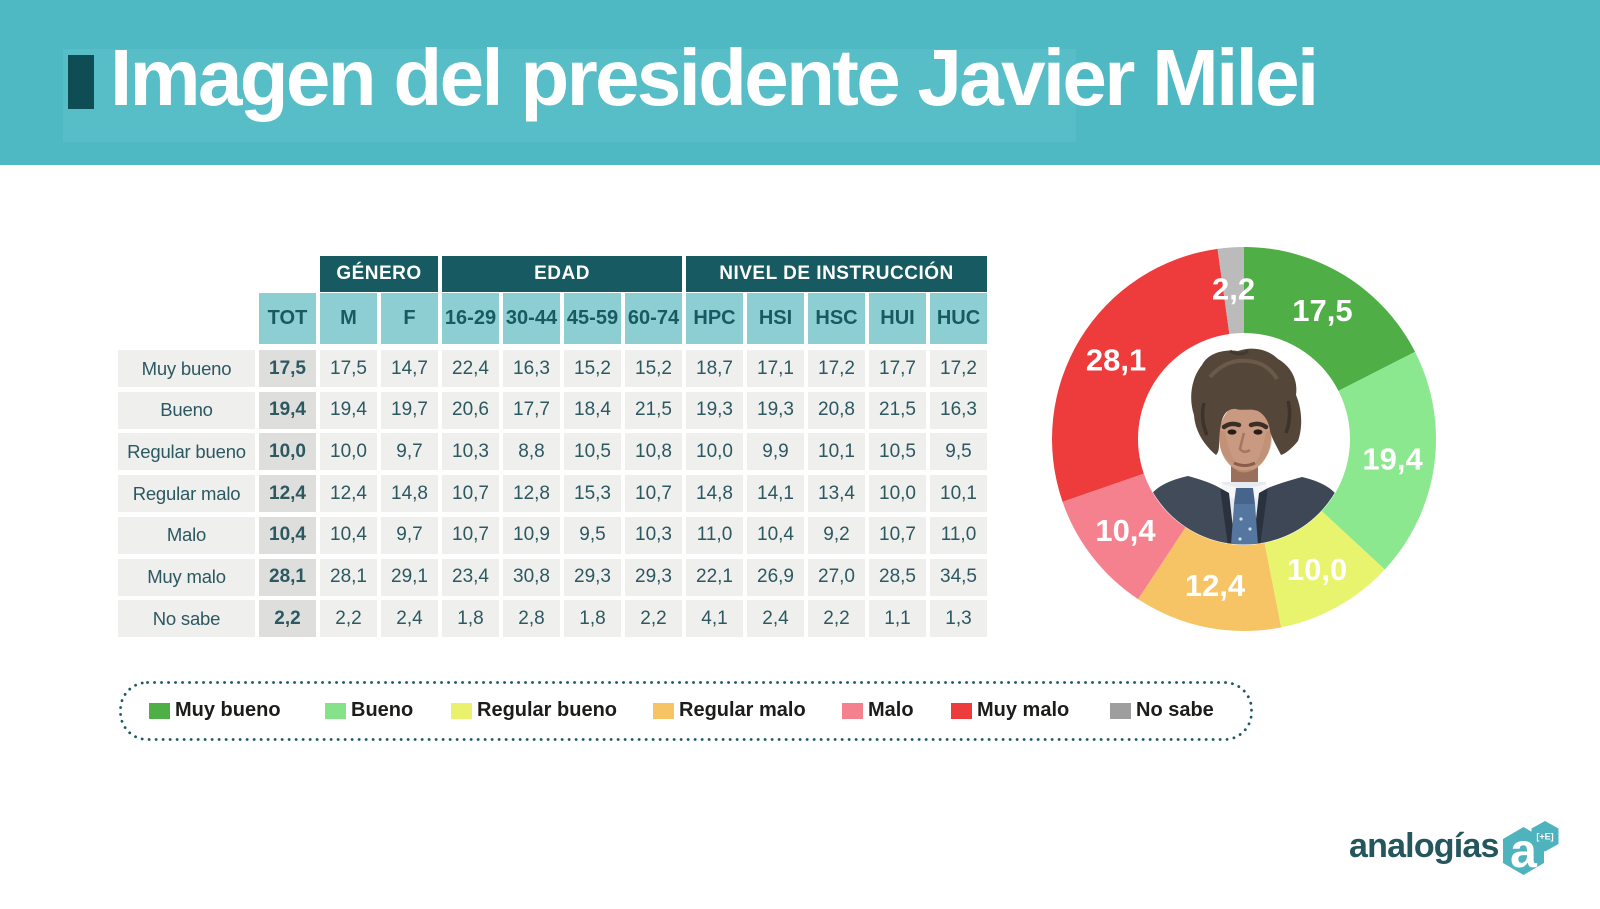  I want to click on svg-text: 28,1, so click(1116, 360).